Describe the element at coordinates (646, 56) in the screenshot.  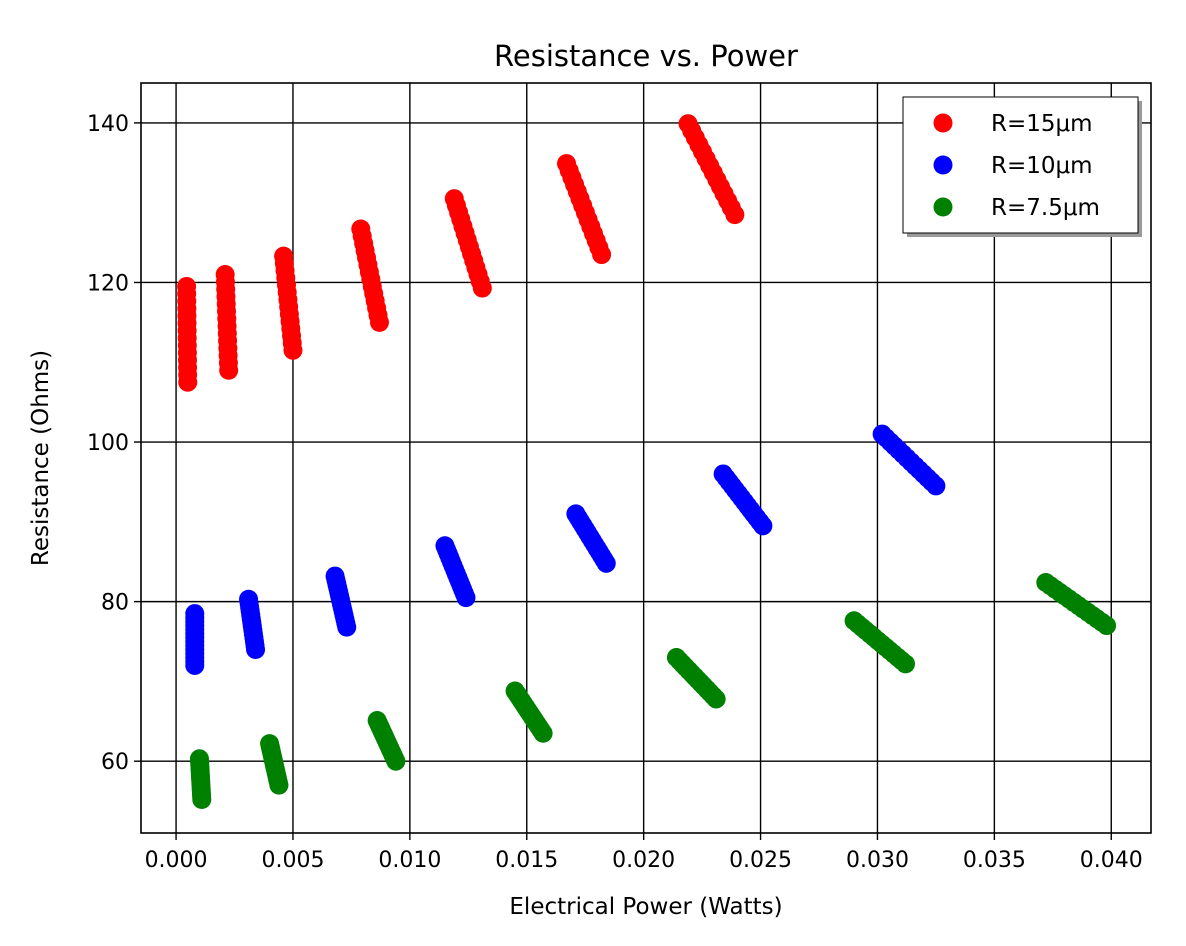
I see `chart-title: Resistance vs. Power` at that location.